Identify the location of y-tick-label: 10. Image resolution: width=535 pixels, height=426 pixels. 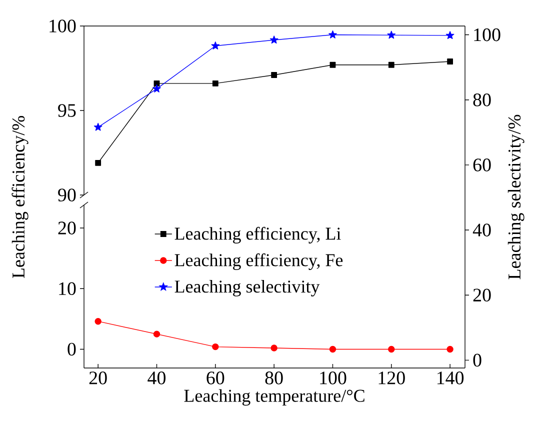
(67, 289).